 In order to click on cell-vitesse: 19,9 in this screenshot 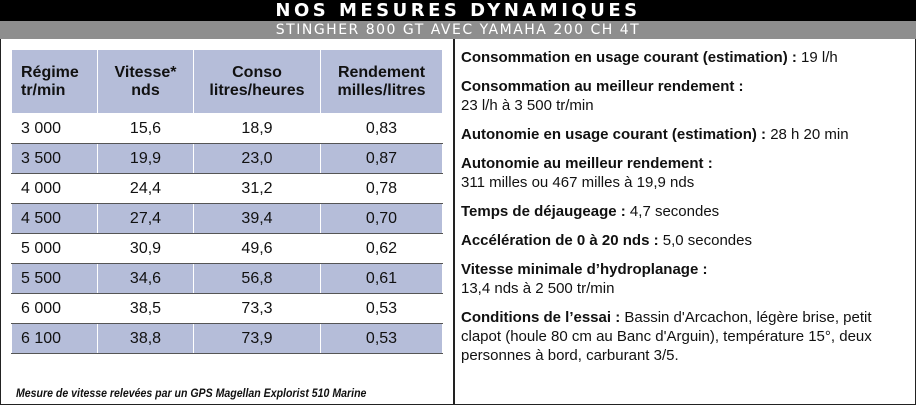, I will do `click(145, 158)`.